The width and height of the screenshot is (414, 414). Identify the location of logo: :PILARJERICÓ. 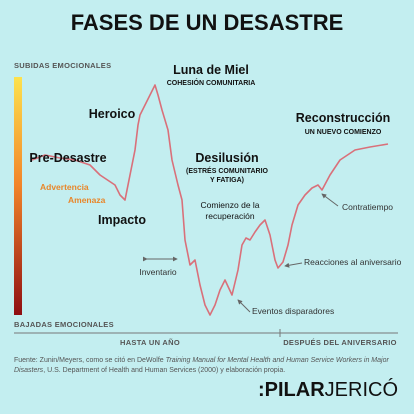
(328, 389).